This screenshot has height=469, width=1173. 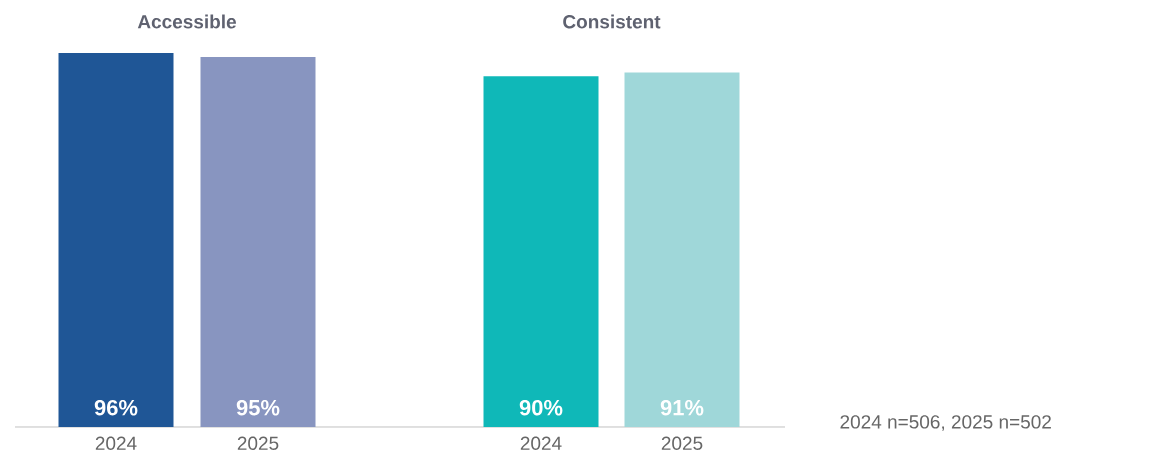 What do you see at coordinates (682, 407) in the screenshot?
I see `data-label: 91%` at bounding box center [682, 407].